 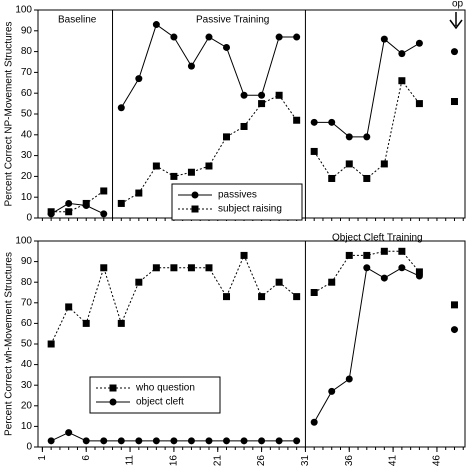 What do you see at coordinates (217, 461) in the screenshot?
I see `x-tick-label: 21` at bounding box center [217, 461].